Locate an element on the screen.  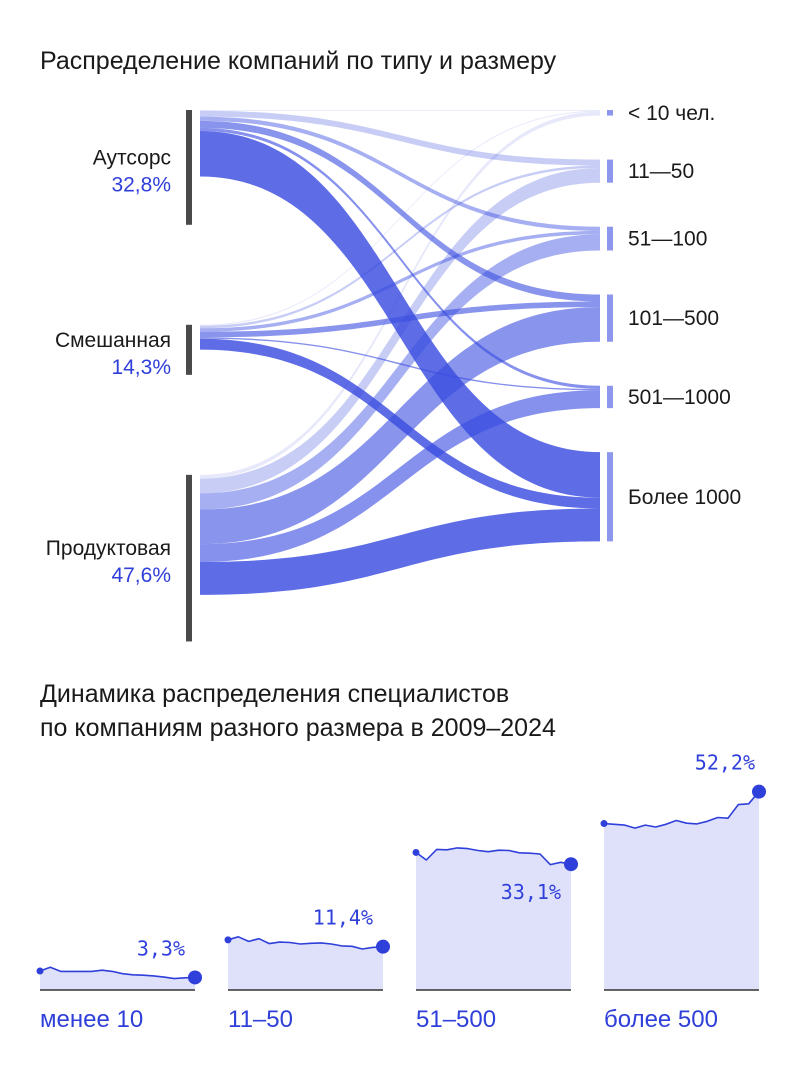
target-label-1: 11—50 is located at coordinates (661, 171).